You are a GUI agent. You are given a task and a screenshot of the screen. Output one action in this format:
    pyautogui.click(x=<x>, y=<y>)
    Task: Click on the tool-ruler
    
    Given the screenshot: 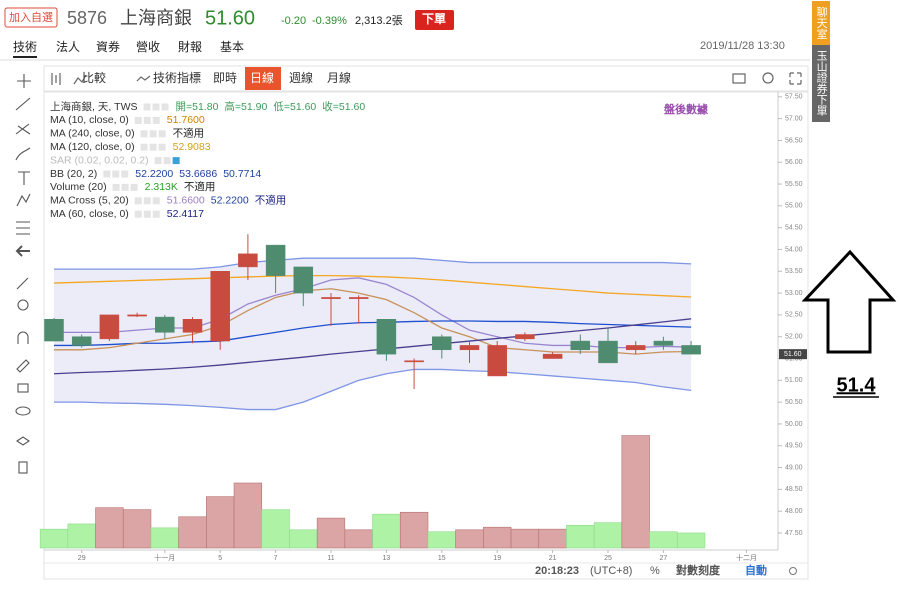 What is the action you would take?
    pyautogui.click(x=22, y=283)
    